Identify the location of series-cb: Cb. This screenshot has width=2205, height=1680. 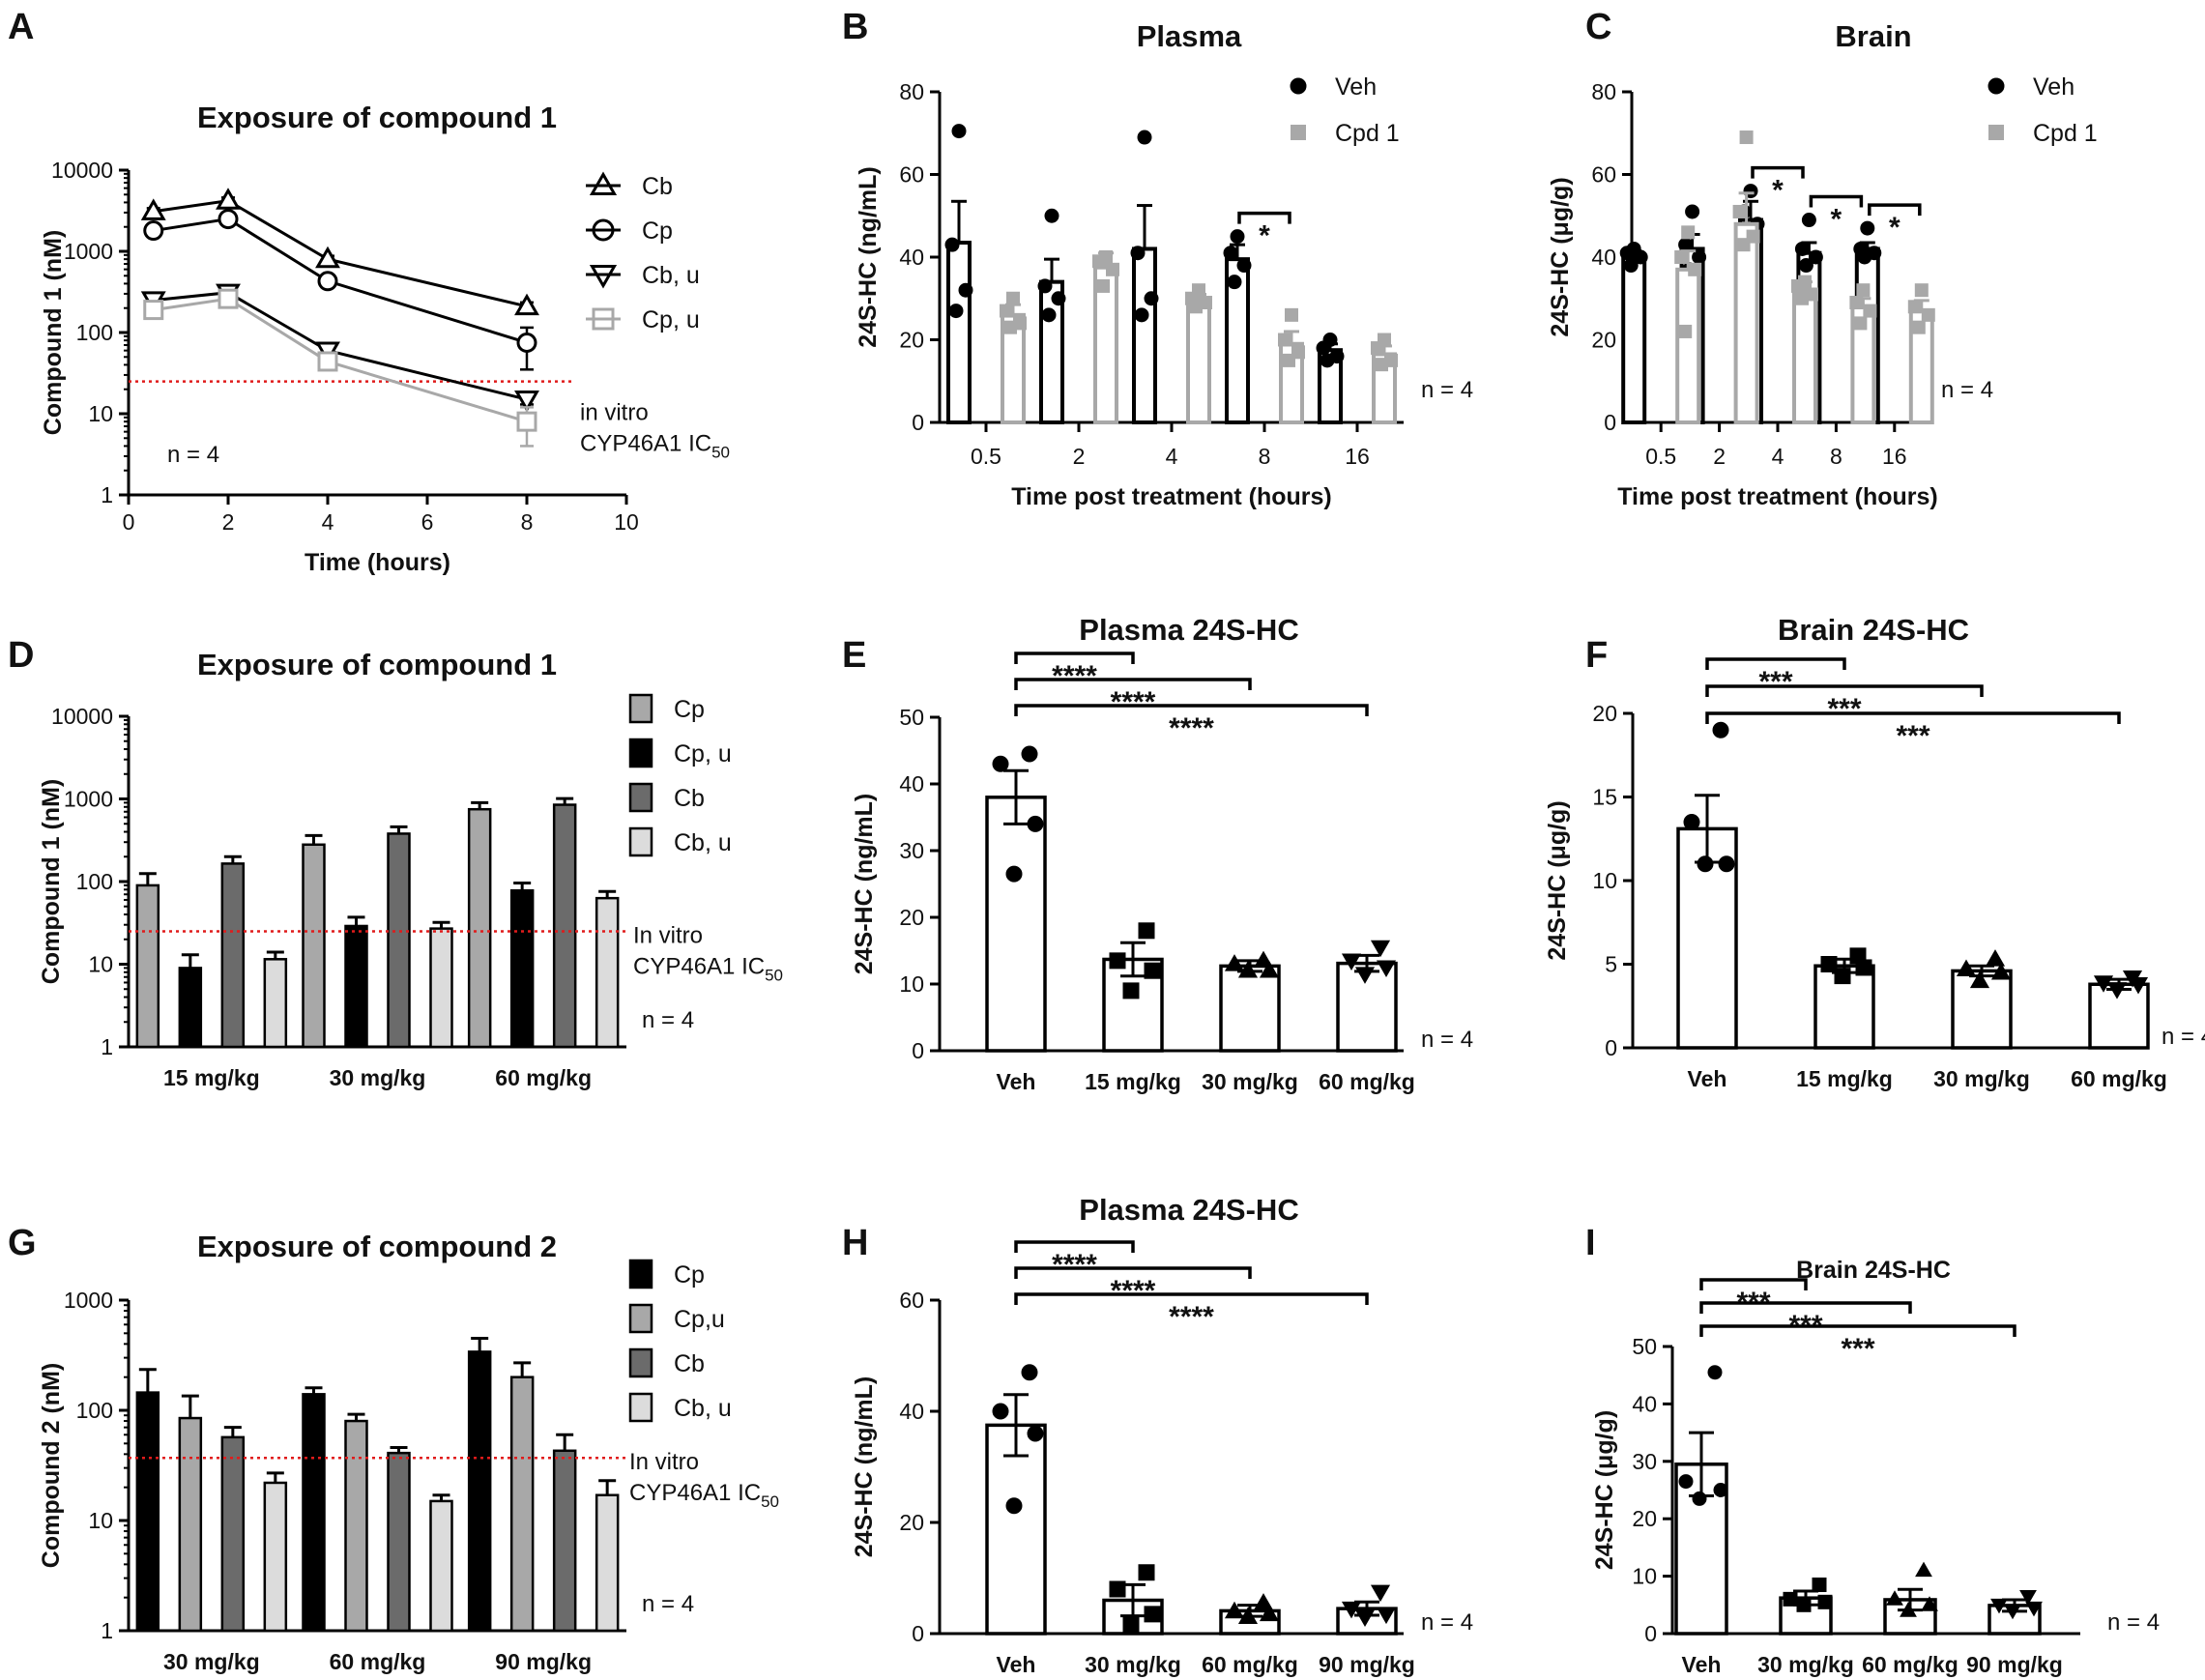
(406, 244).